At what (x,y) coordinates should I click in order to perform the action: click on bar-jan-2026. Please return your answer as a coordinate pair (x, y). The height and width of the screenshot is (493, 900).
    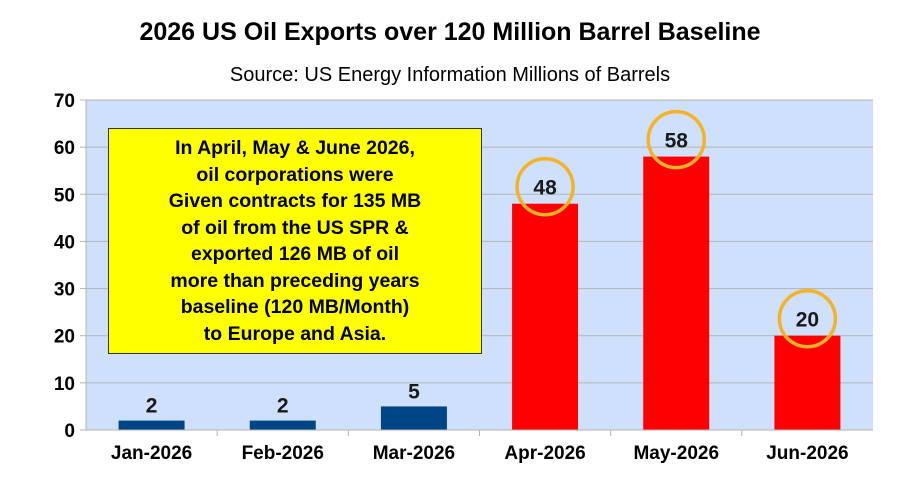
    Looking at the image, I should click on (151, 425).